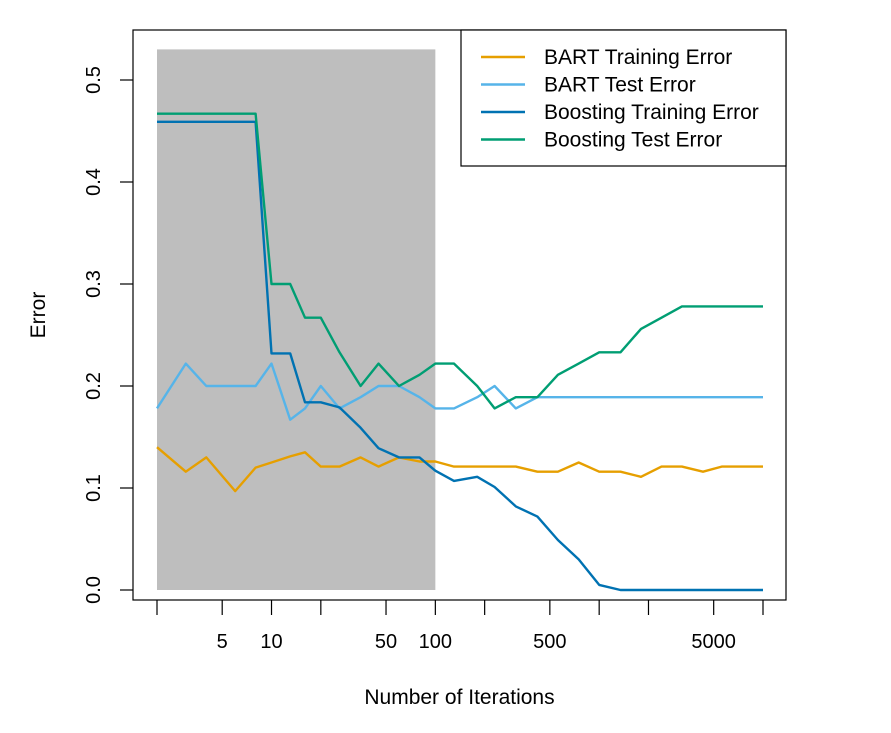  What do you see at coordinates (620, 85) in the screenshot?
I see `legend-label-1: BART Test Error` at bounding box center [620, 85].